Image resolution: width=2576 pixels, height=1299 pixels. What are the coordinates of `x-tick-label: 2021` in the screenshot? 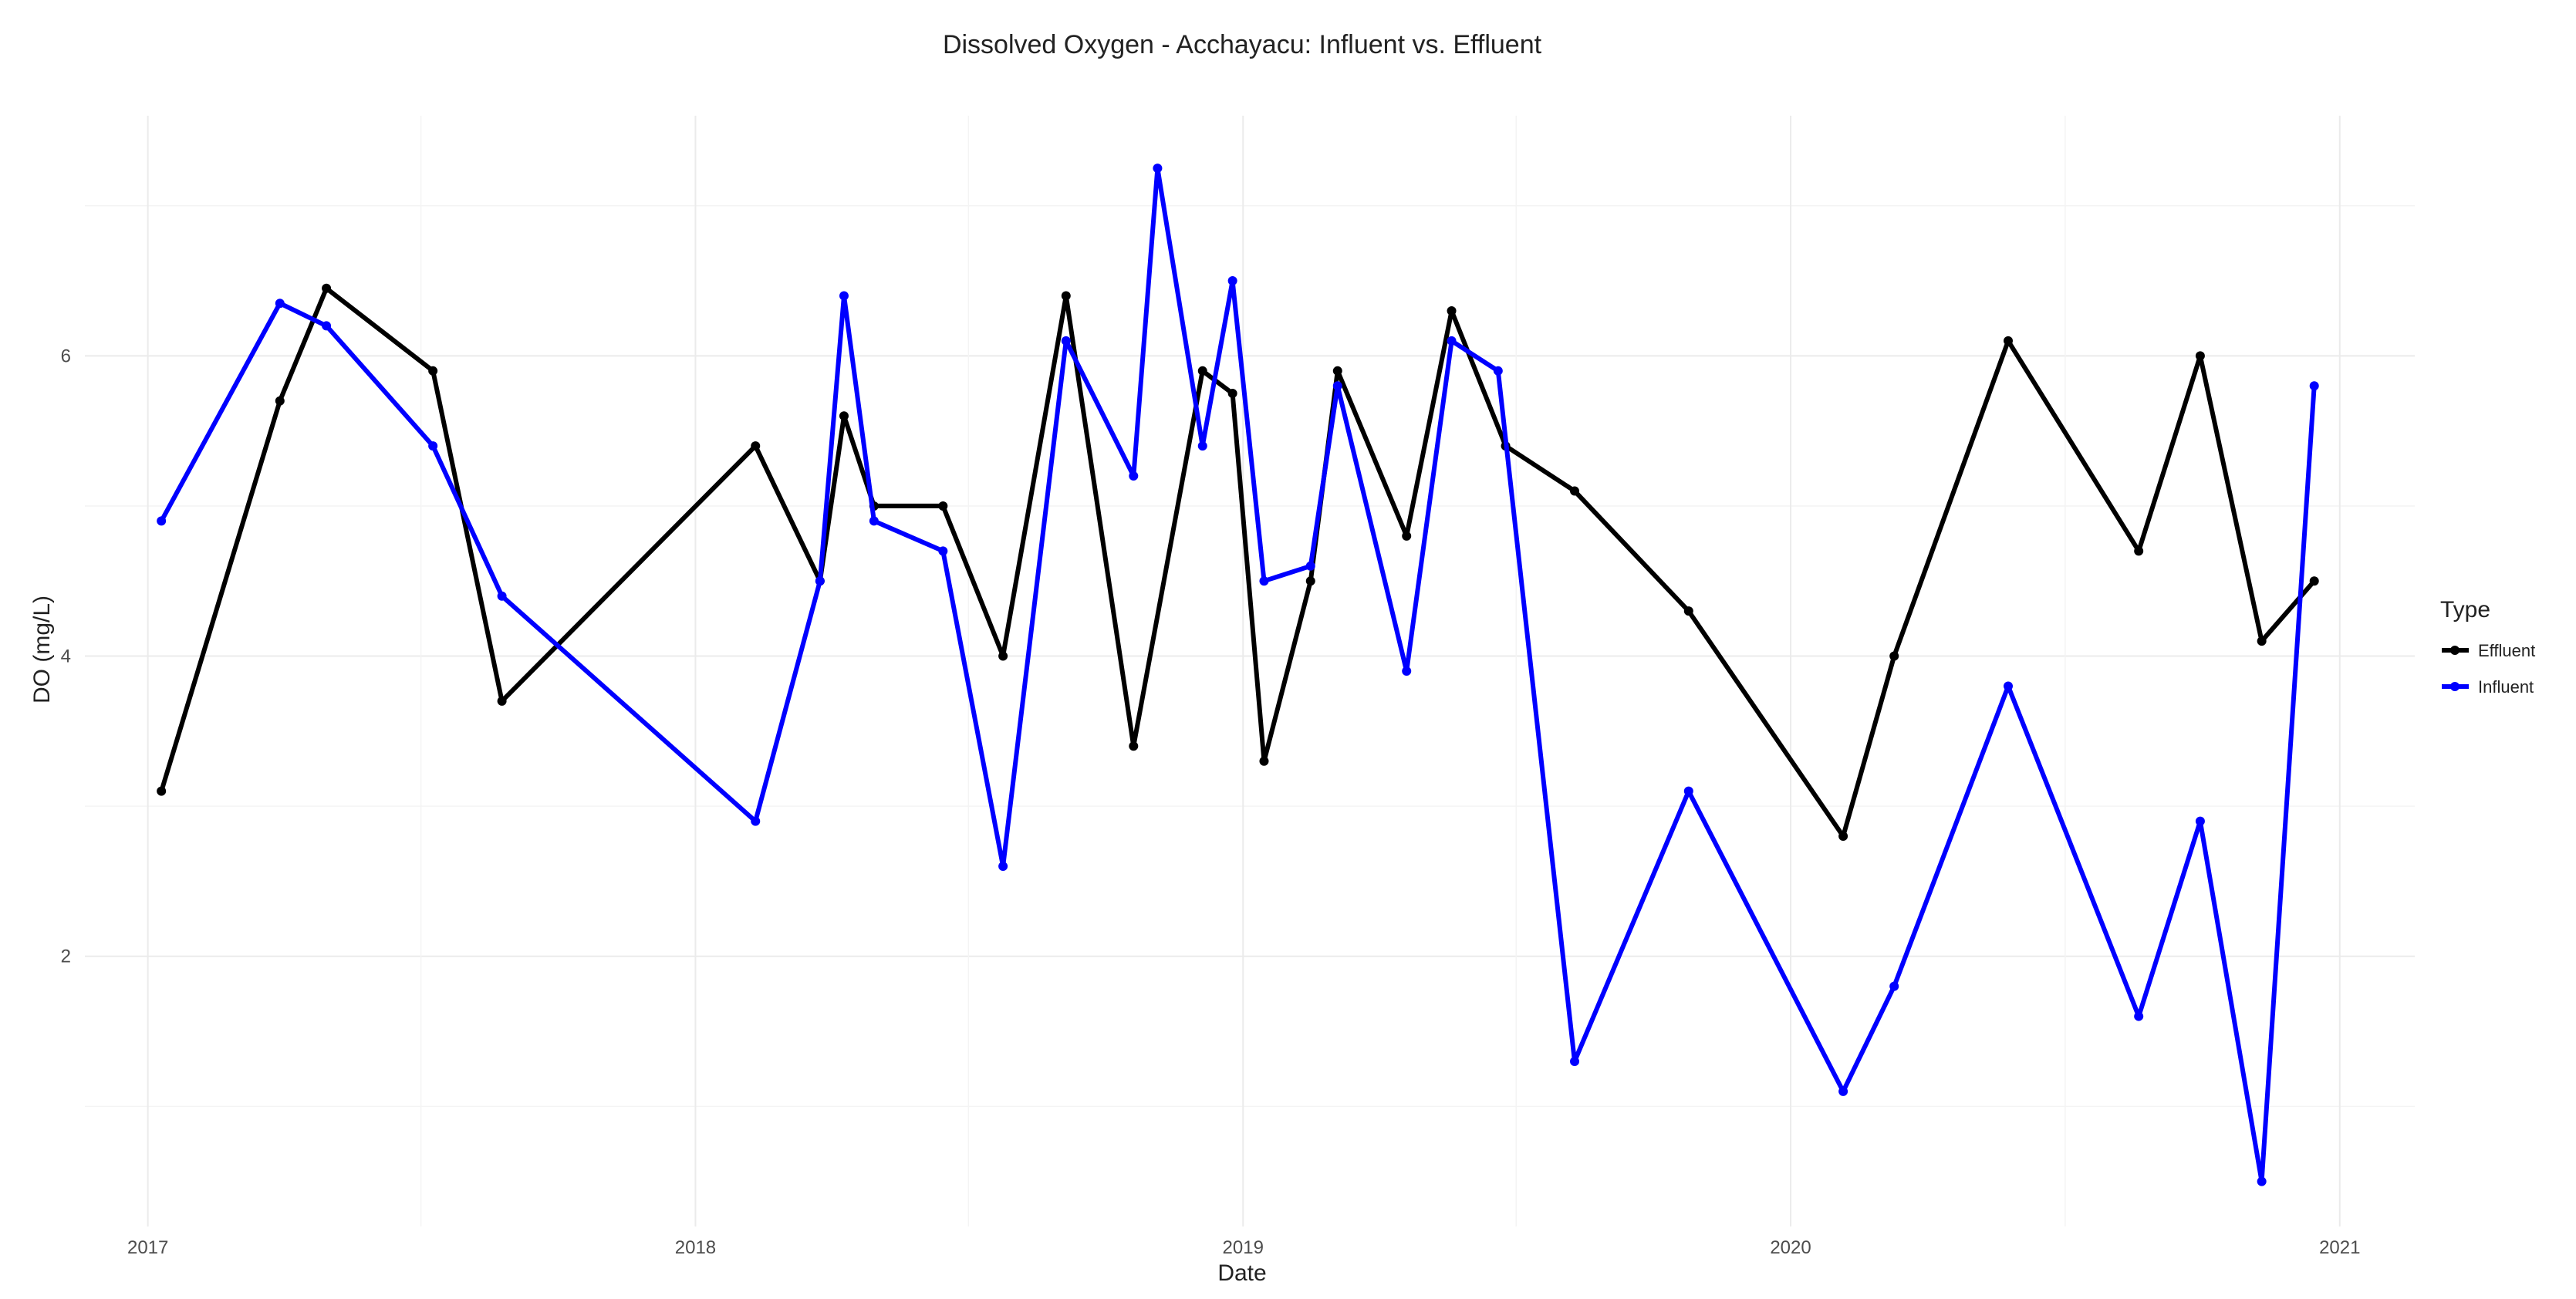 It's located at (2339, 1247).